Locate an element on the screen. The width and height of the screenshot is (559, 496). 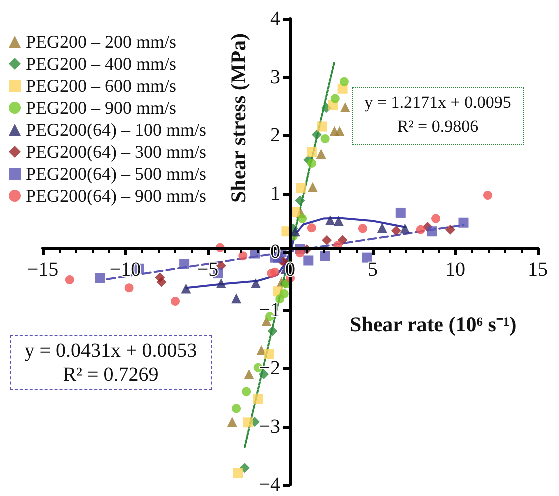
y-tick-label: 4 is located at coordinates (275, 19).